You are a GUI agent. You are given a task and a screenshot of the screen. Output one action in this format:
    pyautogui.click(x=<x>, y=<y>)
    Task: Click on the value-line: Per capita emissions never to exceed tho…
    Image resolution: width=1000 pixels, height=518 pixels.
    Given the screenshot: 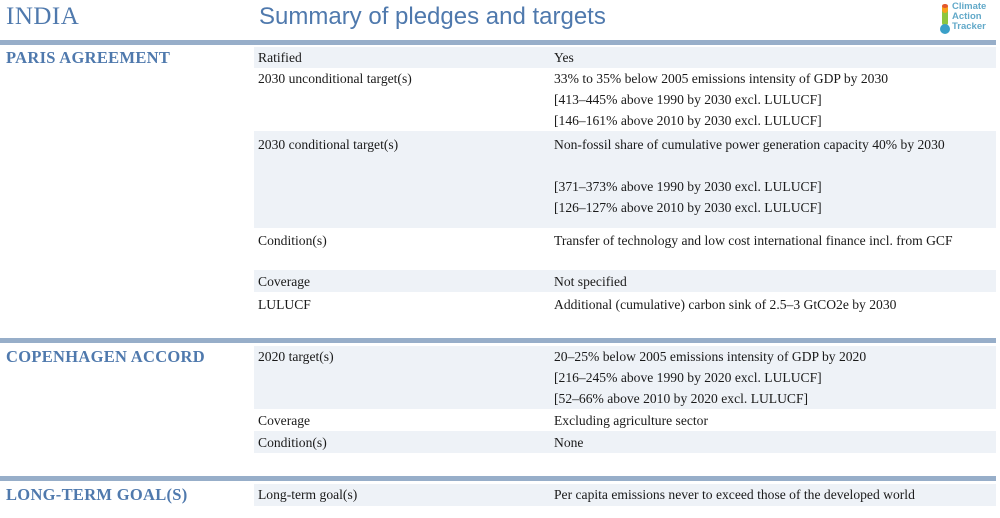 What is the action you would take?
    pyautogui.click(x=734, y=494)
    